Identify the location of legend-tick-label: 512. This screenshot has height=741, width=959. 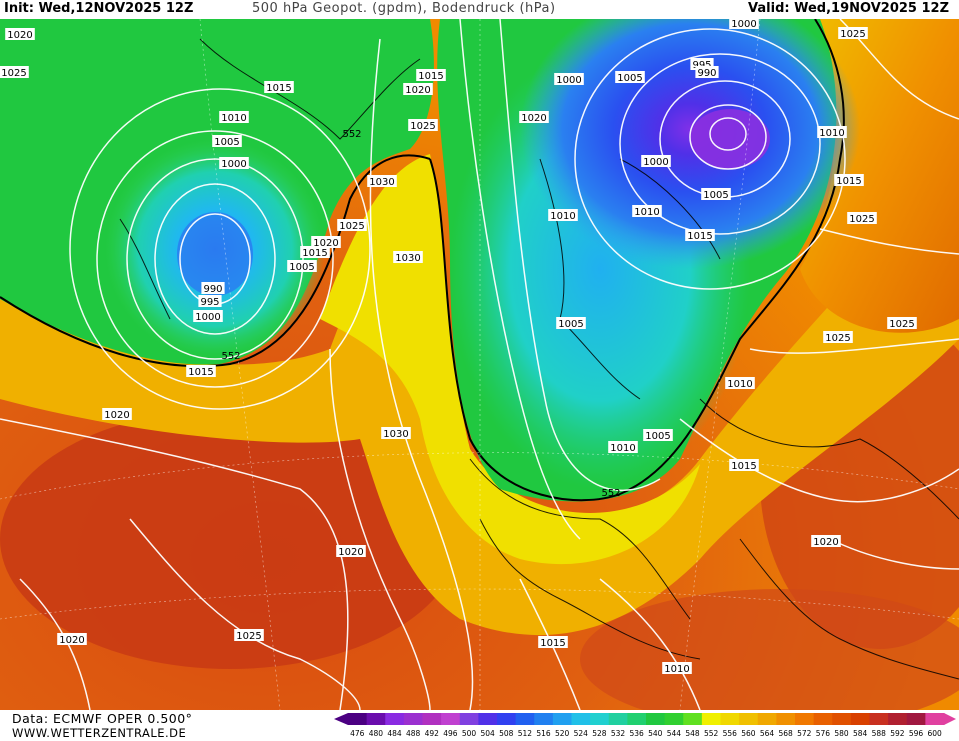
(525, 733).